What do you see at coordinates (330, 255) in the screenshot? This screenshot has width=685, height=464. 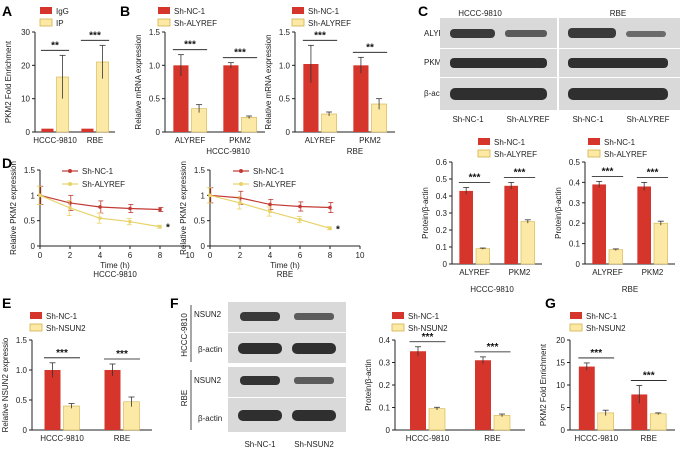 I see `chart-d2-x-tick-label: 8` at bounding box center [330, 255].